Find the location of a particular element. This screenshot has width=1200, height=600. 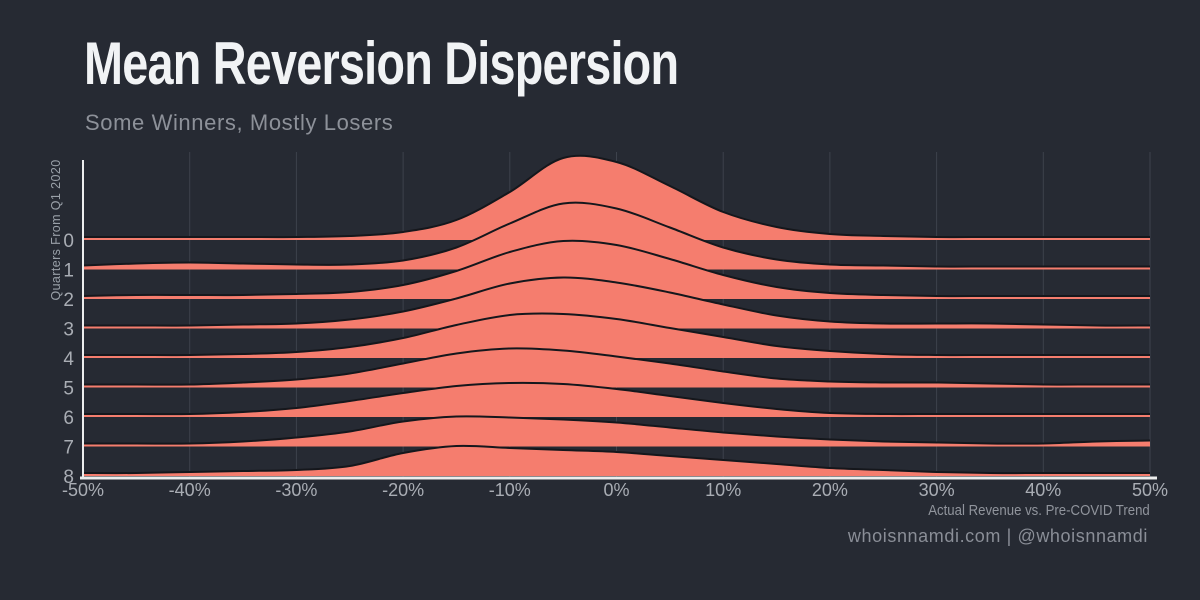

ridge-fill-q3 is located at coordinates (616, 303).